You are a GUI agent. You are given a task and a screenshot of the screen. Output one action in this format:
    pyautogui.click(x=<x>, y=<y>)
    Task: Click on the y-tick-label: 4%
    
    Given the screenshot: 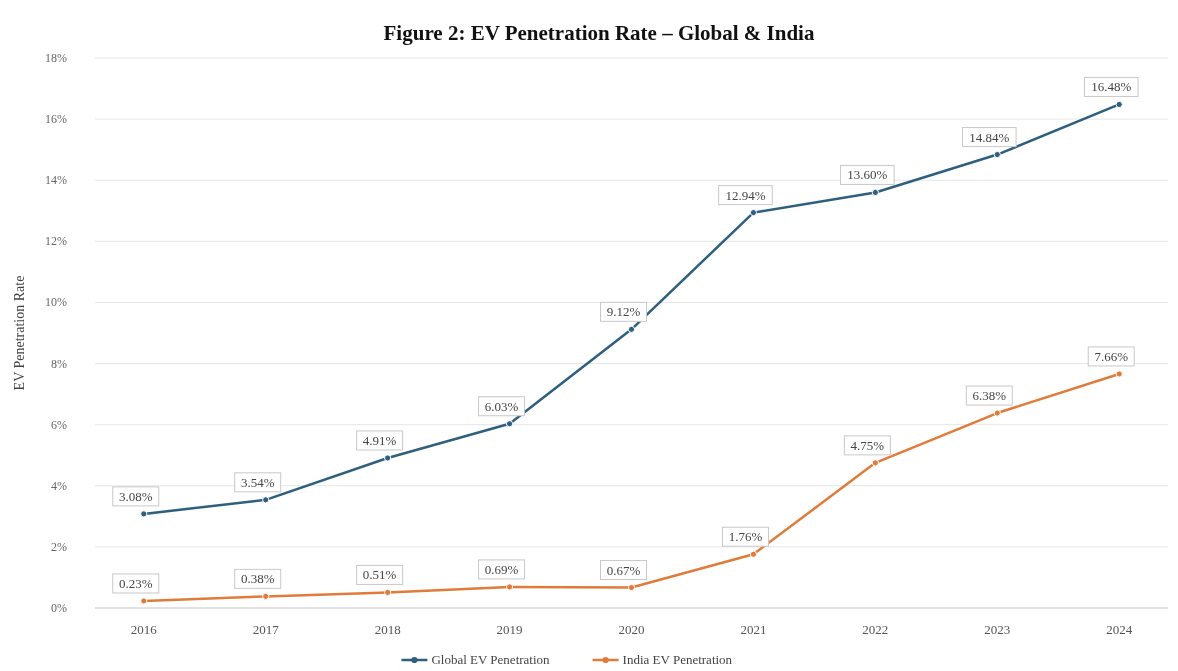 What is the action you would take?
    pyautogui.click(x=59, y=485)
    